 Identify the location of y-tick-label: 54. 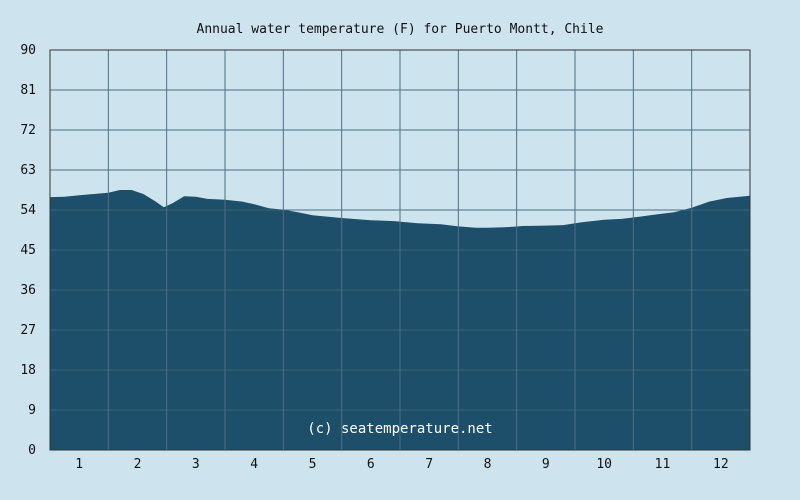
(28, 210).